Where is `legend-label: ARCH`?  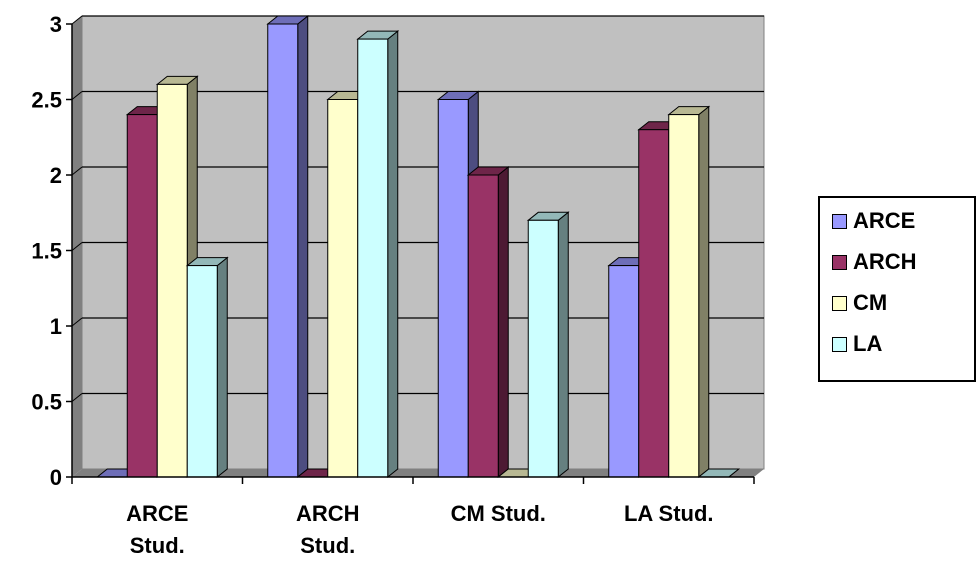 legend-label: ARCH is located at coordinates (885, 261).